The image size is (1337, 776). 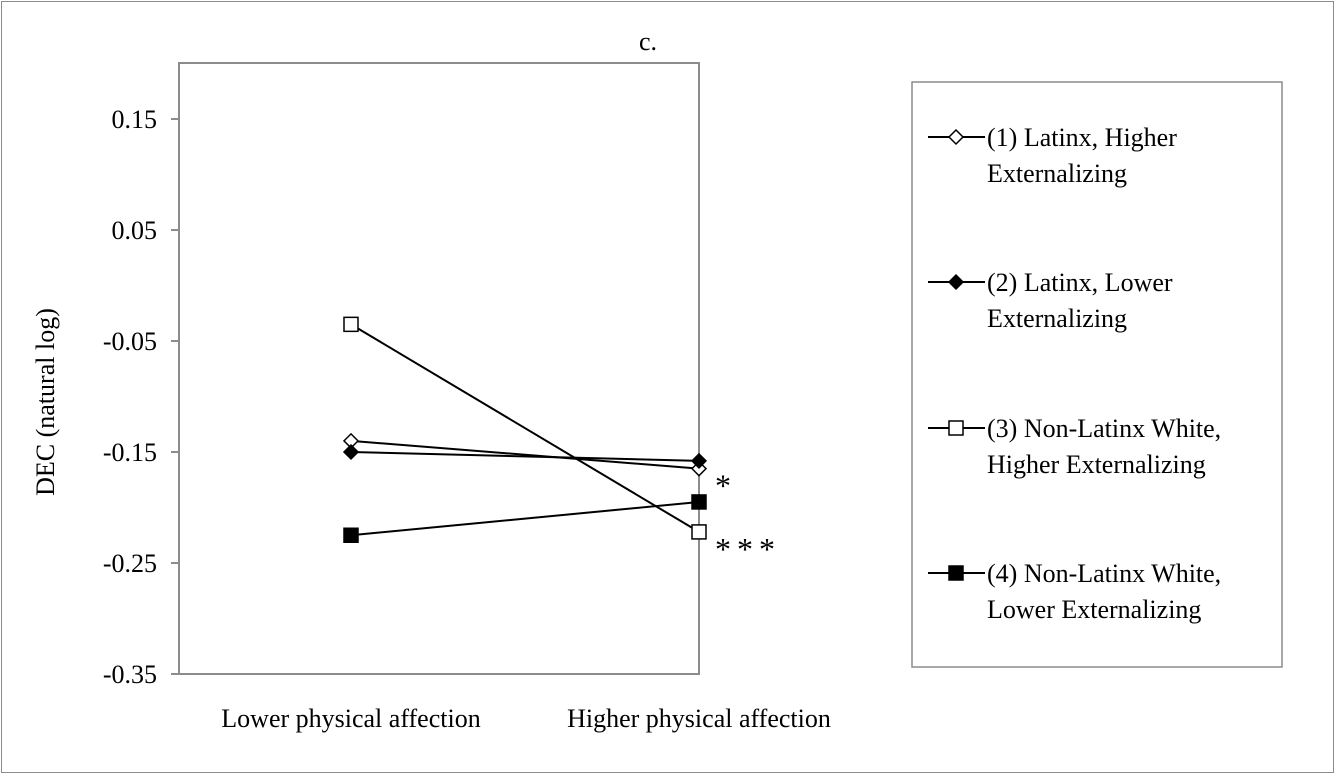 What do you see at coordinates (141, 397) in the screenshot?
I see `y-axis-ticks: 0.15 0.05 -0.05 -0.15 -0.25 -0.35` at bounding box center [141, 397].